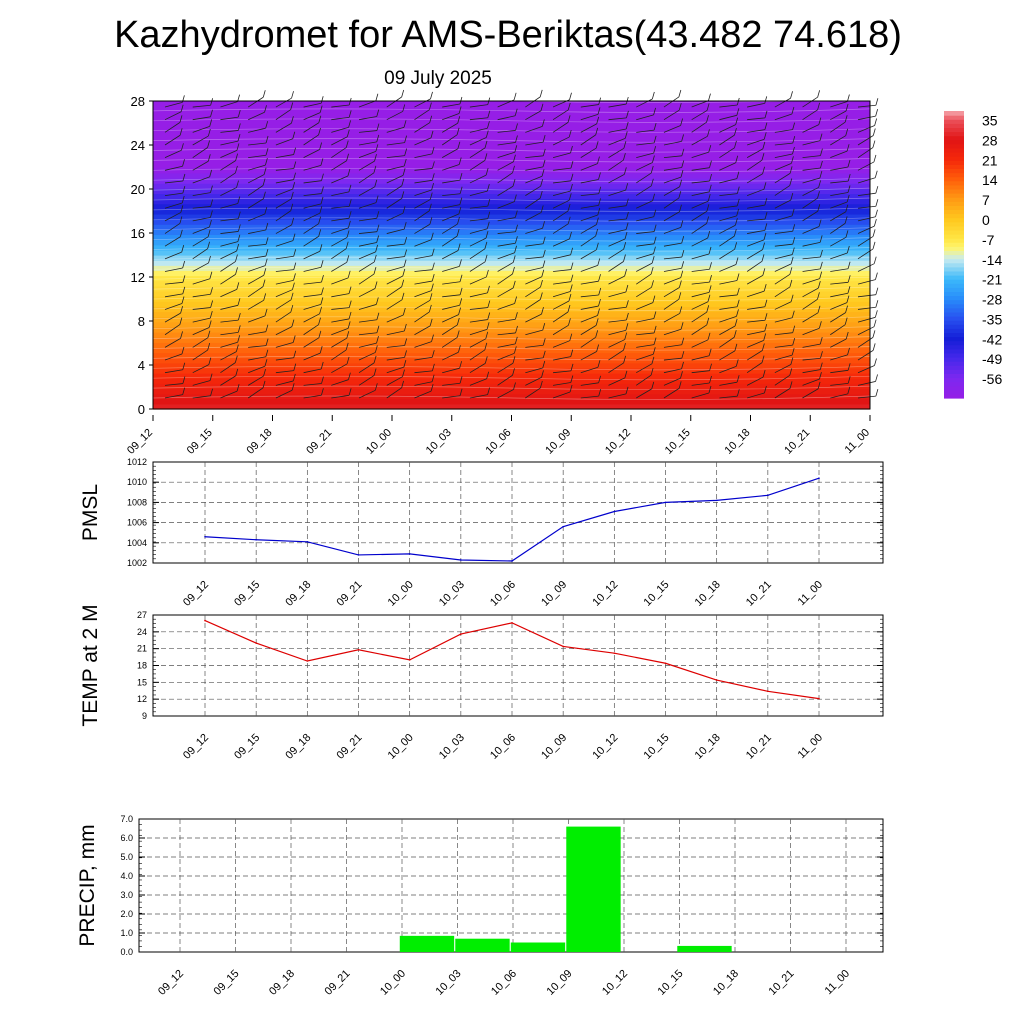 The width and height of the screenshot is (1024, 1029). What do you see at coordinates (511, 368) in the screenshot?
I see `isotherm-line` at bounding box center [511, 368].